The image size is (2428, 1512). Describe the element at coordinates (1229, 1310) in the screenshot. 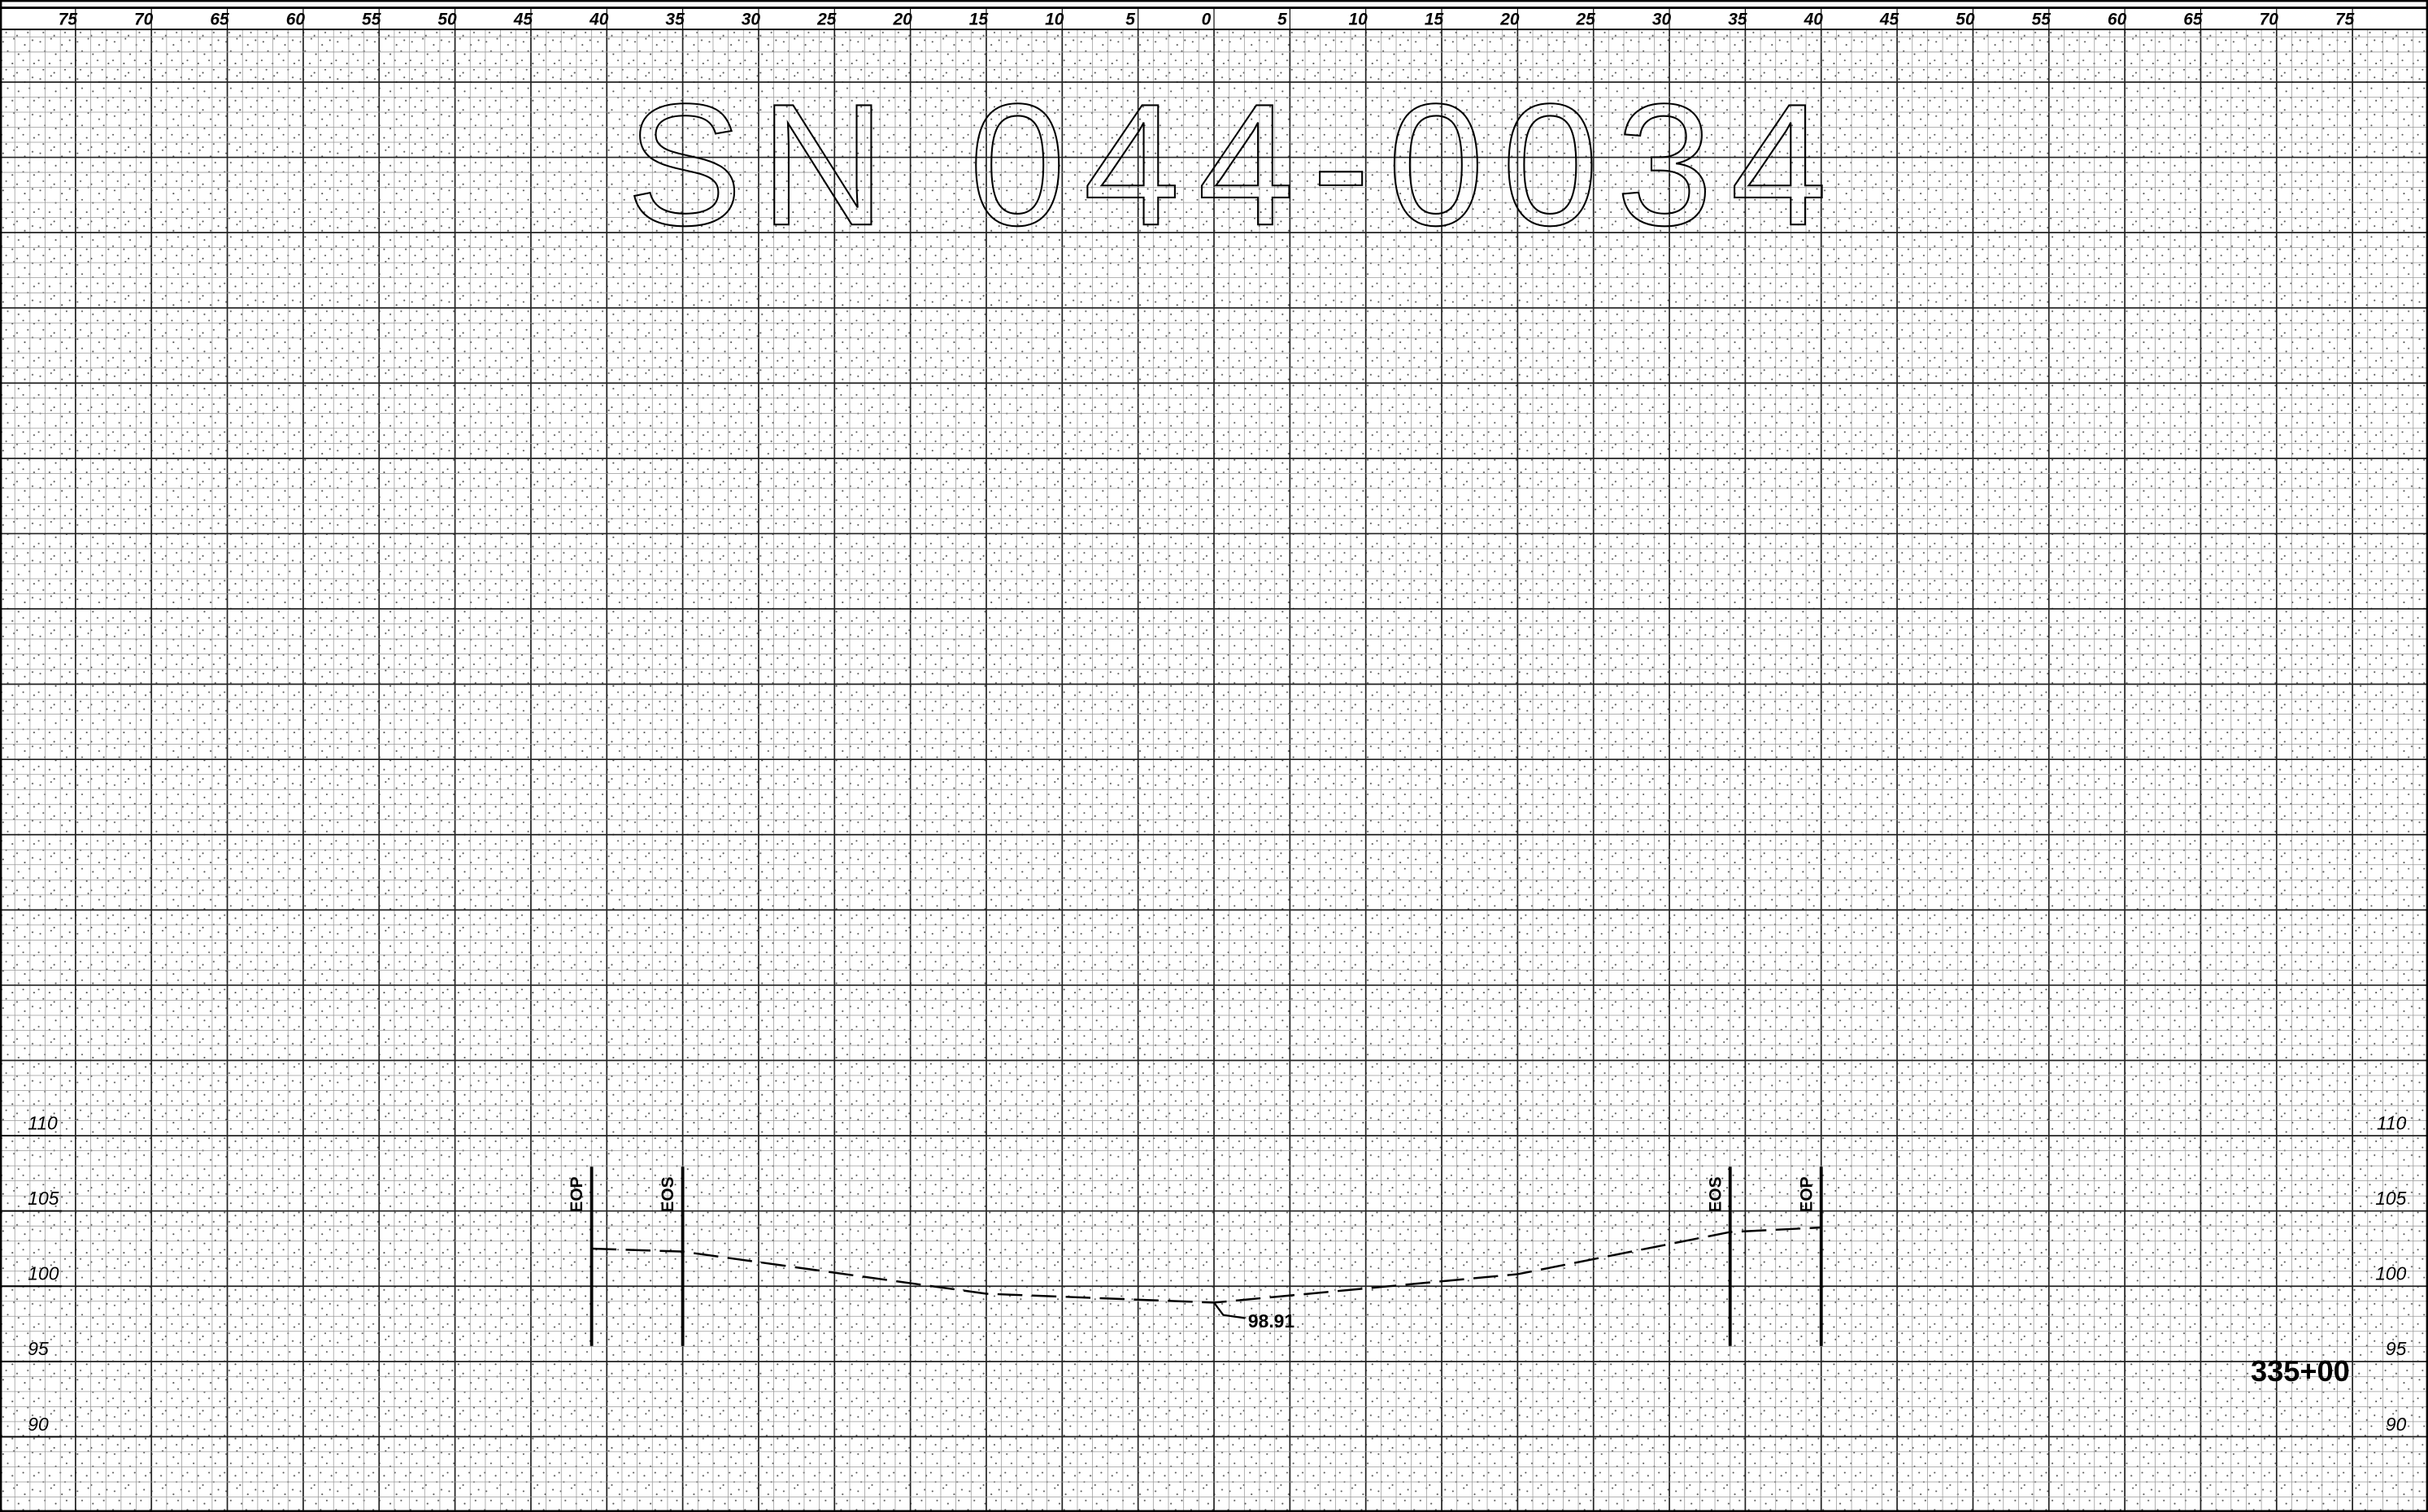

I see `leader` at that location.